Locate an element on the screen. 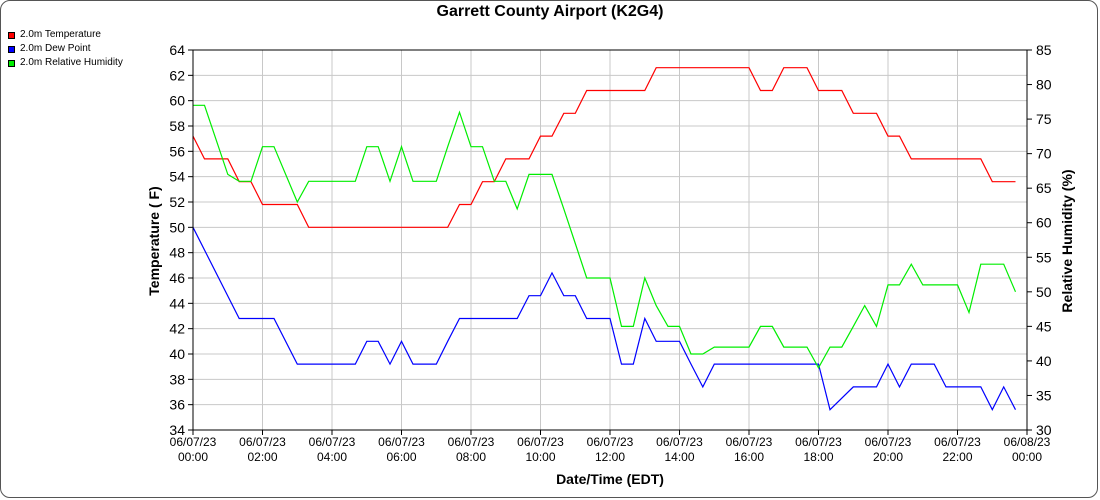  legend-swatch-relative-humidity is located at coordinates (11, 63).